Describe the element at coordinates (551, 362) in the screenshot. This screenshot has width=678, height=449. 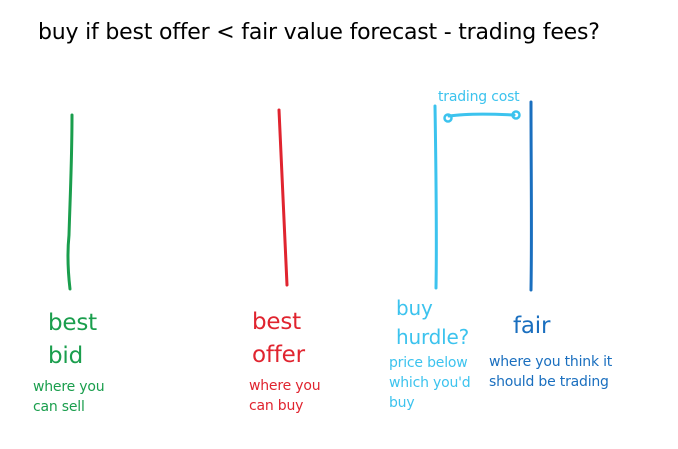
I see `fair-note-1: where you think it` at that location.